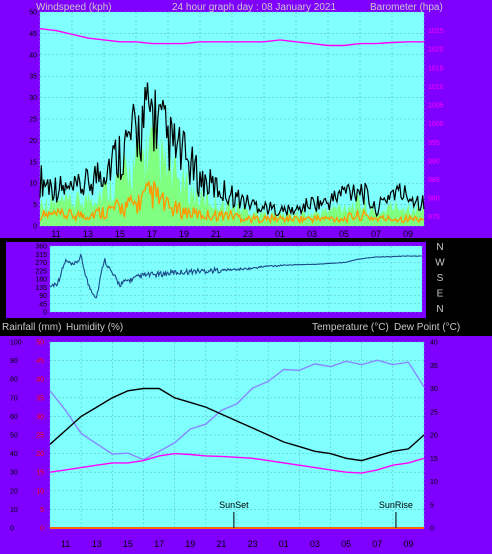 The height and width of the screenshot is (554, 492). Describe the element at coordinates (434, 199) in the screenshot. I see `barometer-tick-label: 980` at that location.